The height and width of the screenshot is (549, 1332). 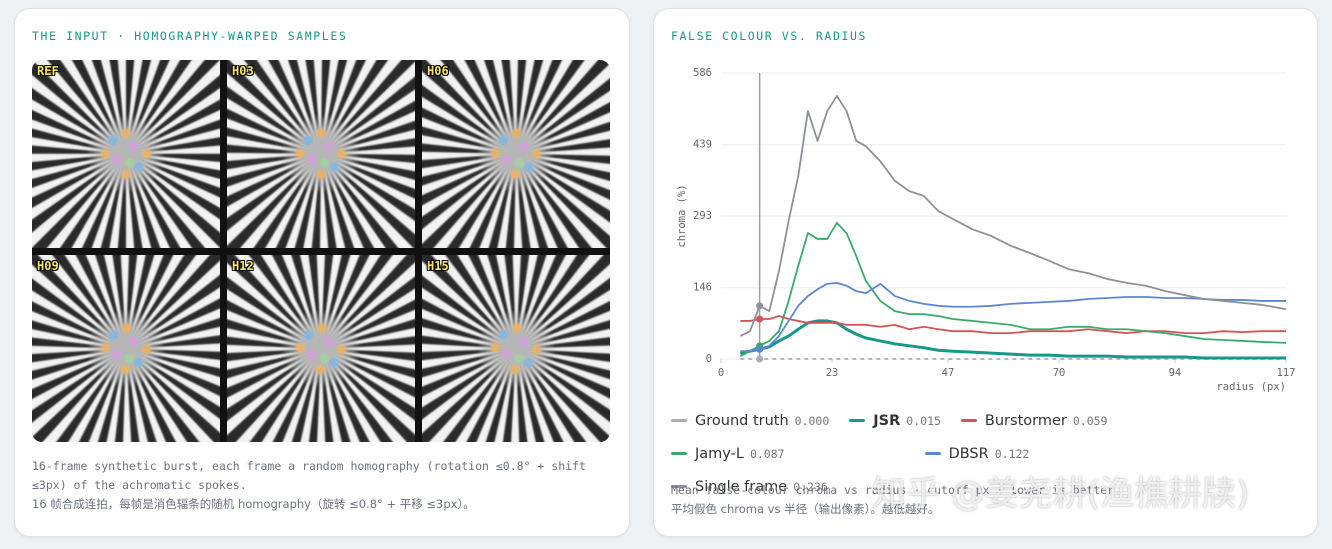 I want to click on frame-label: REF, so click(x=48, y=71).